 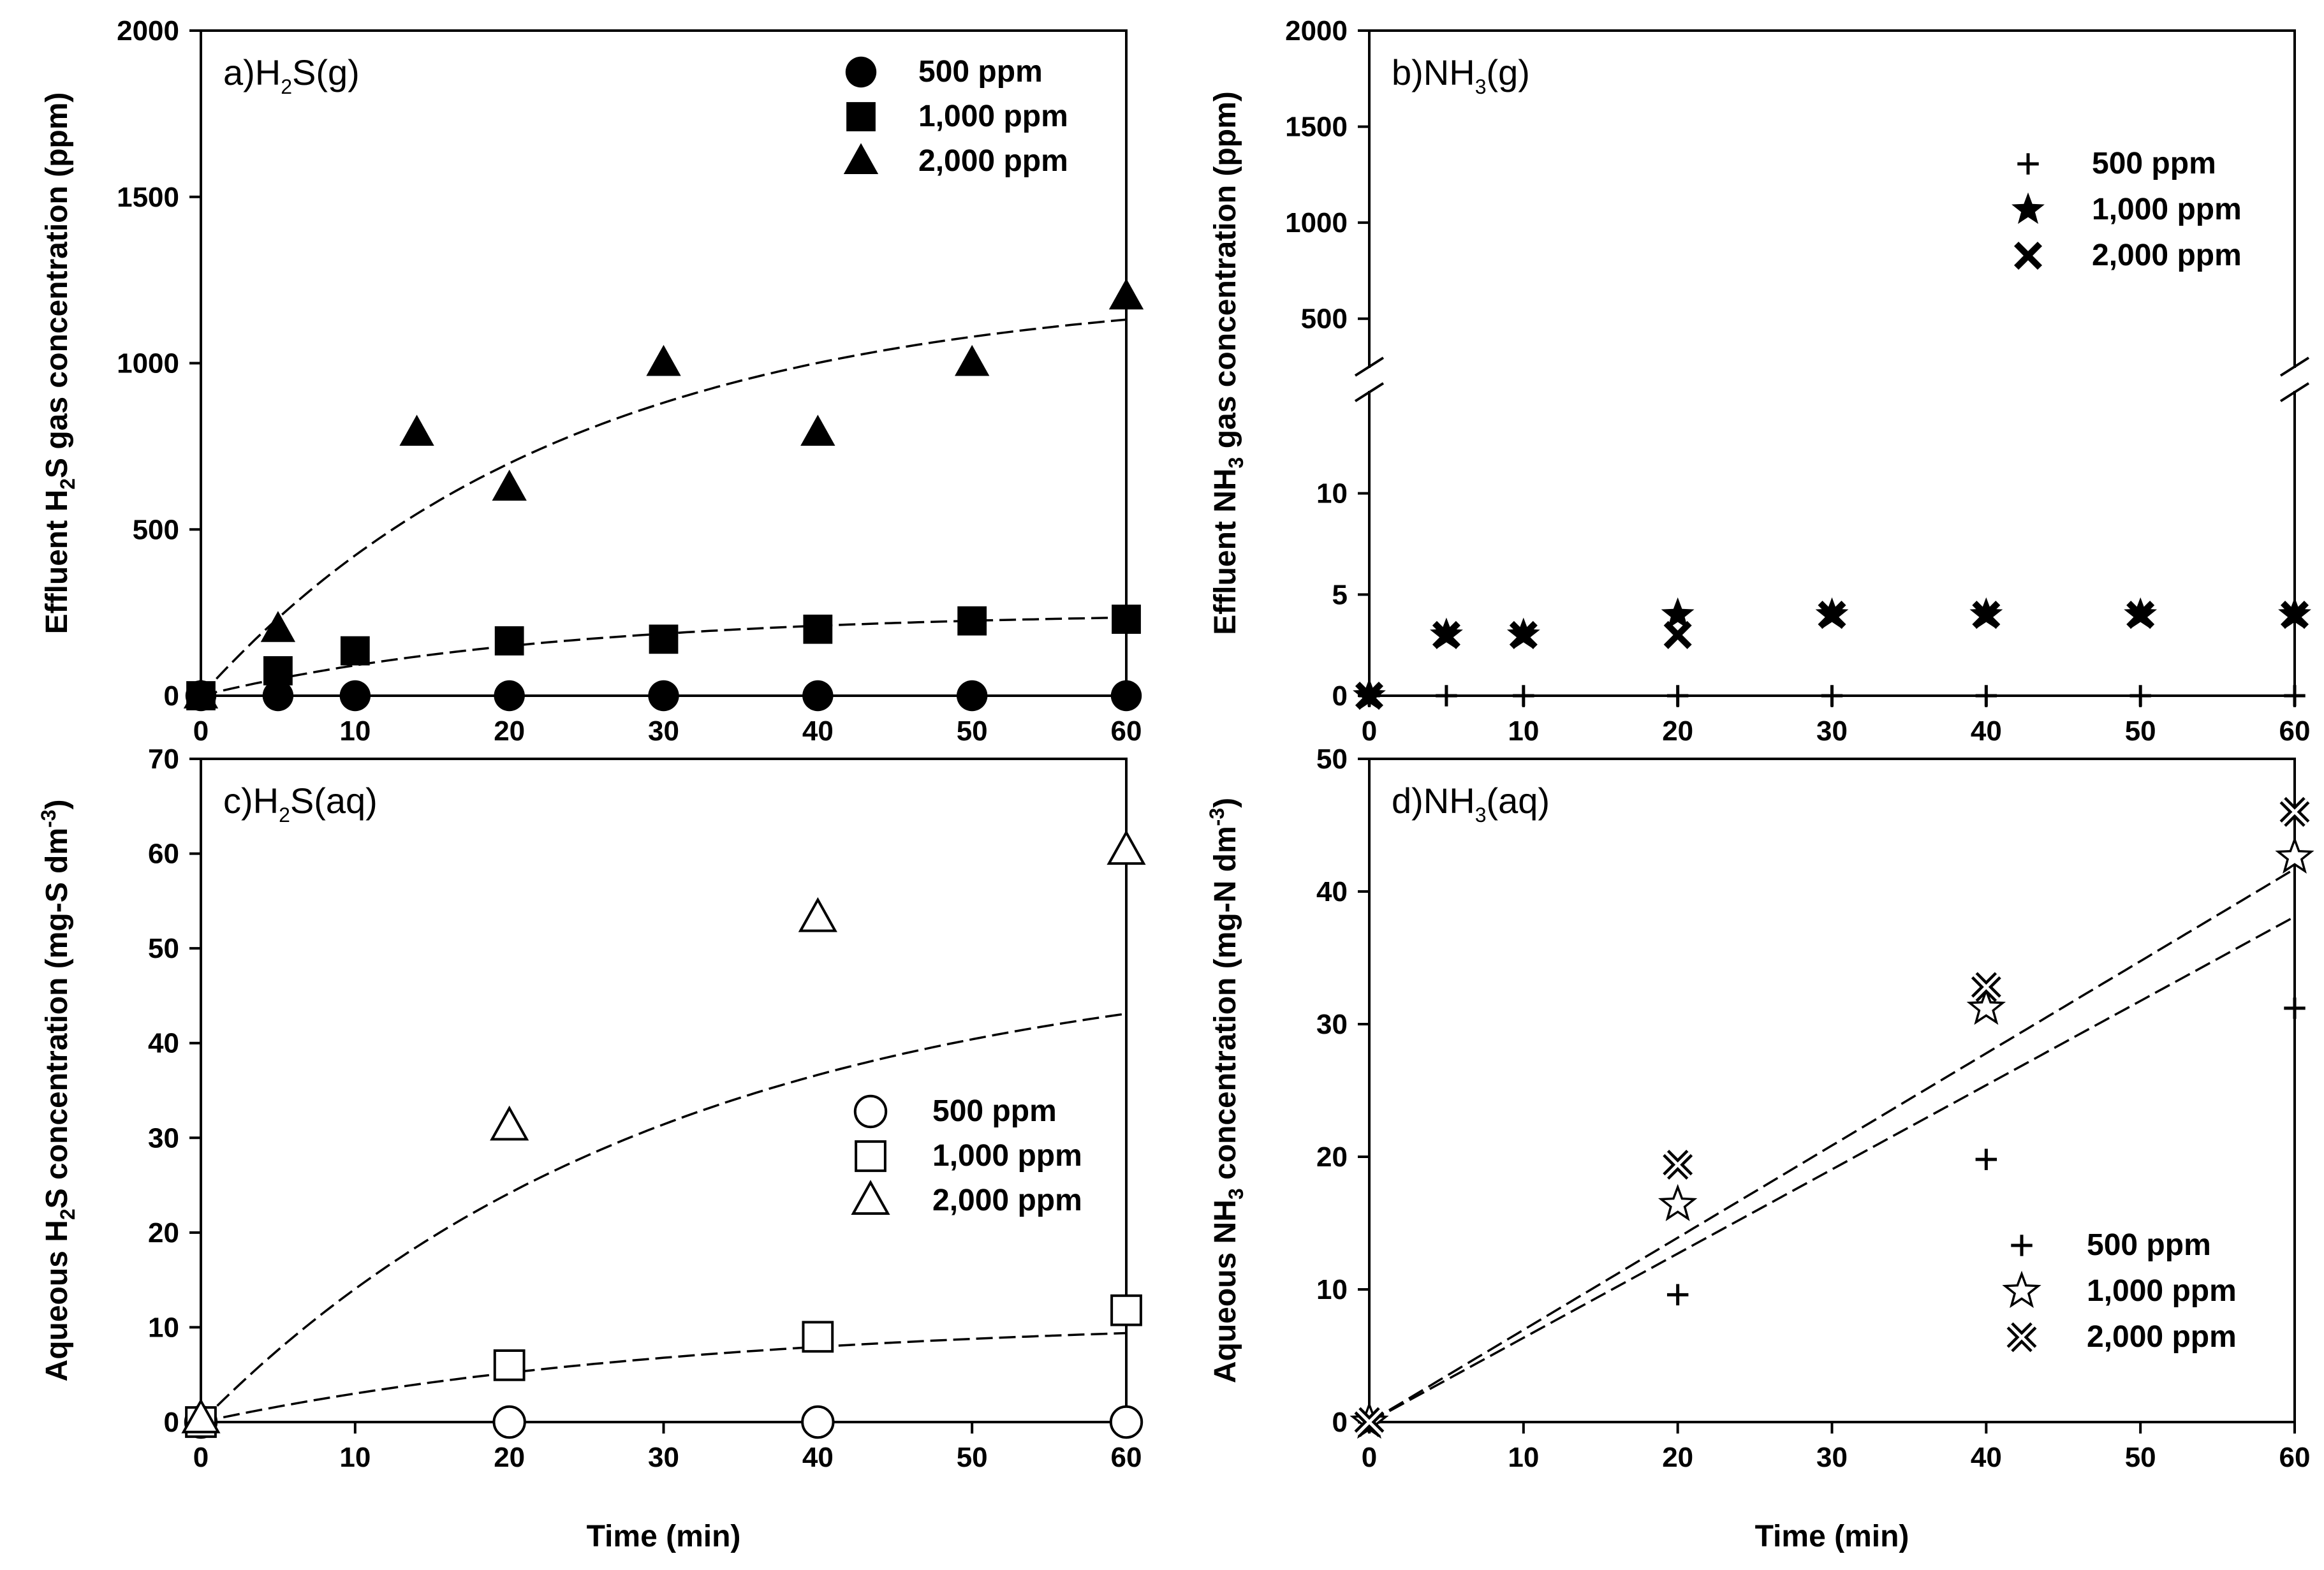 I want to click on text-part: S(g), so click(x=326, y=72).